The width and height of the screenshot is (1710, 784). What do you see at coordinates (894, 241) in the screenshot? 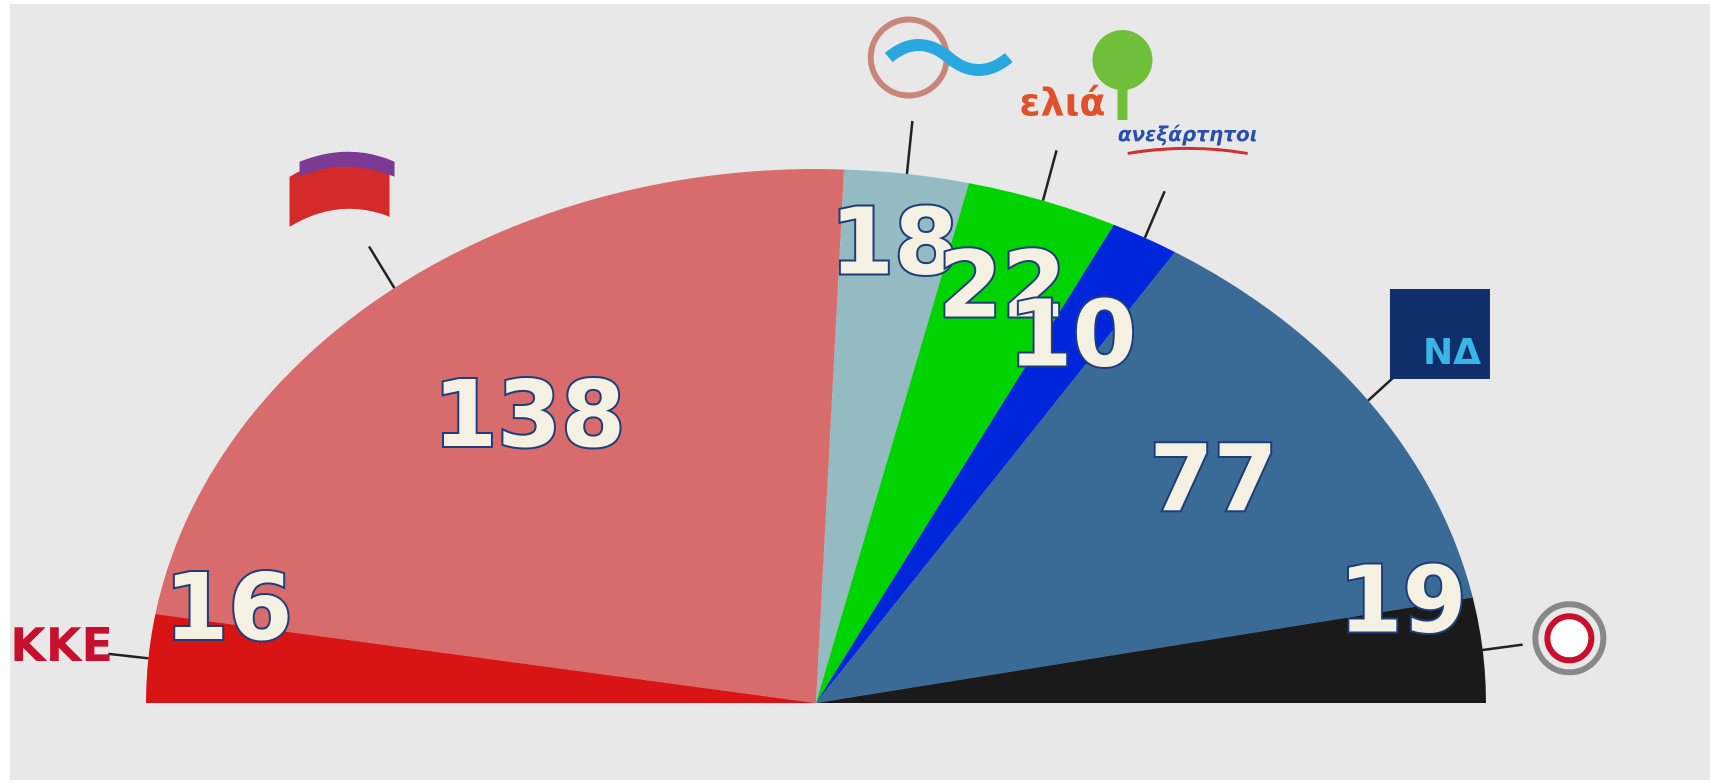
I see `data-label: 18` at bounding box center [894, 241].